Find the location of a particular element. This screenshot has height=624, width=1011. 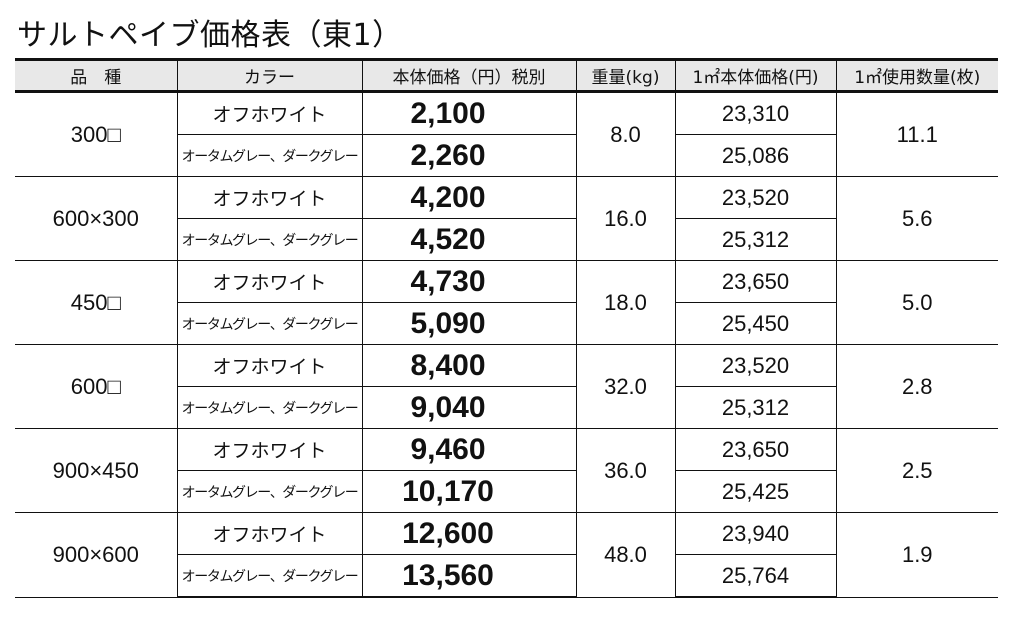

price-value: 5,090 is located at coordinates (469, 323).